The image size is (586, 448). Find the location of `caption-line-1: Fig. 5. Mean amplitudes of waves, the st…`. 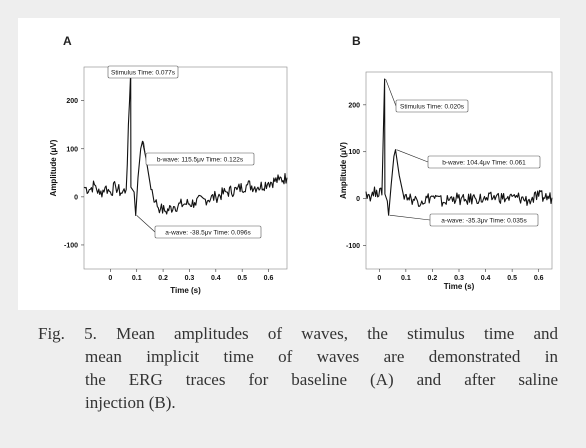

caption-line-1: Fig. 5. Mean amplitudes of waves, the st… is located at coordinates (298, 333).